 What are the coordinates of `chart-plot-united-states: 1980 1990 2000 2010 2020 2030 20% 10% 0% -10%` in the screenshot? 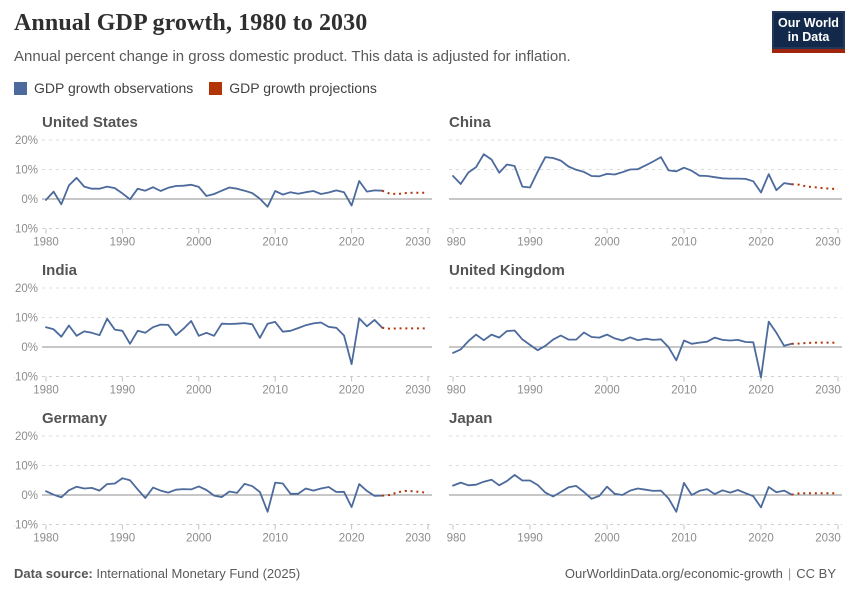 It's located at (223, 192).